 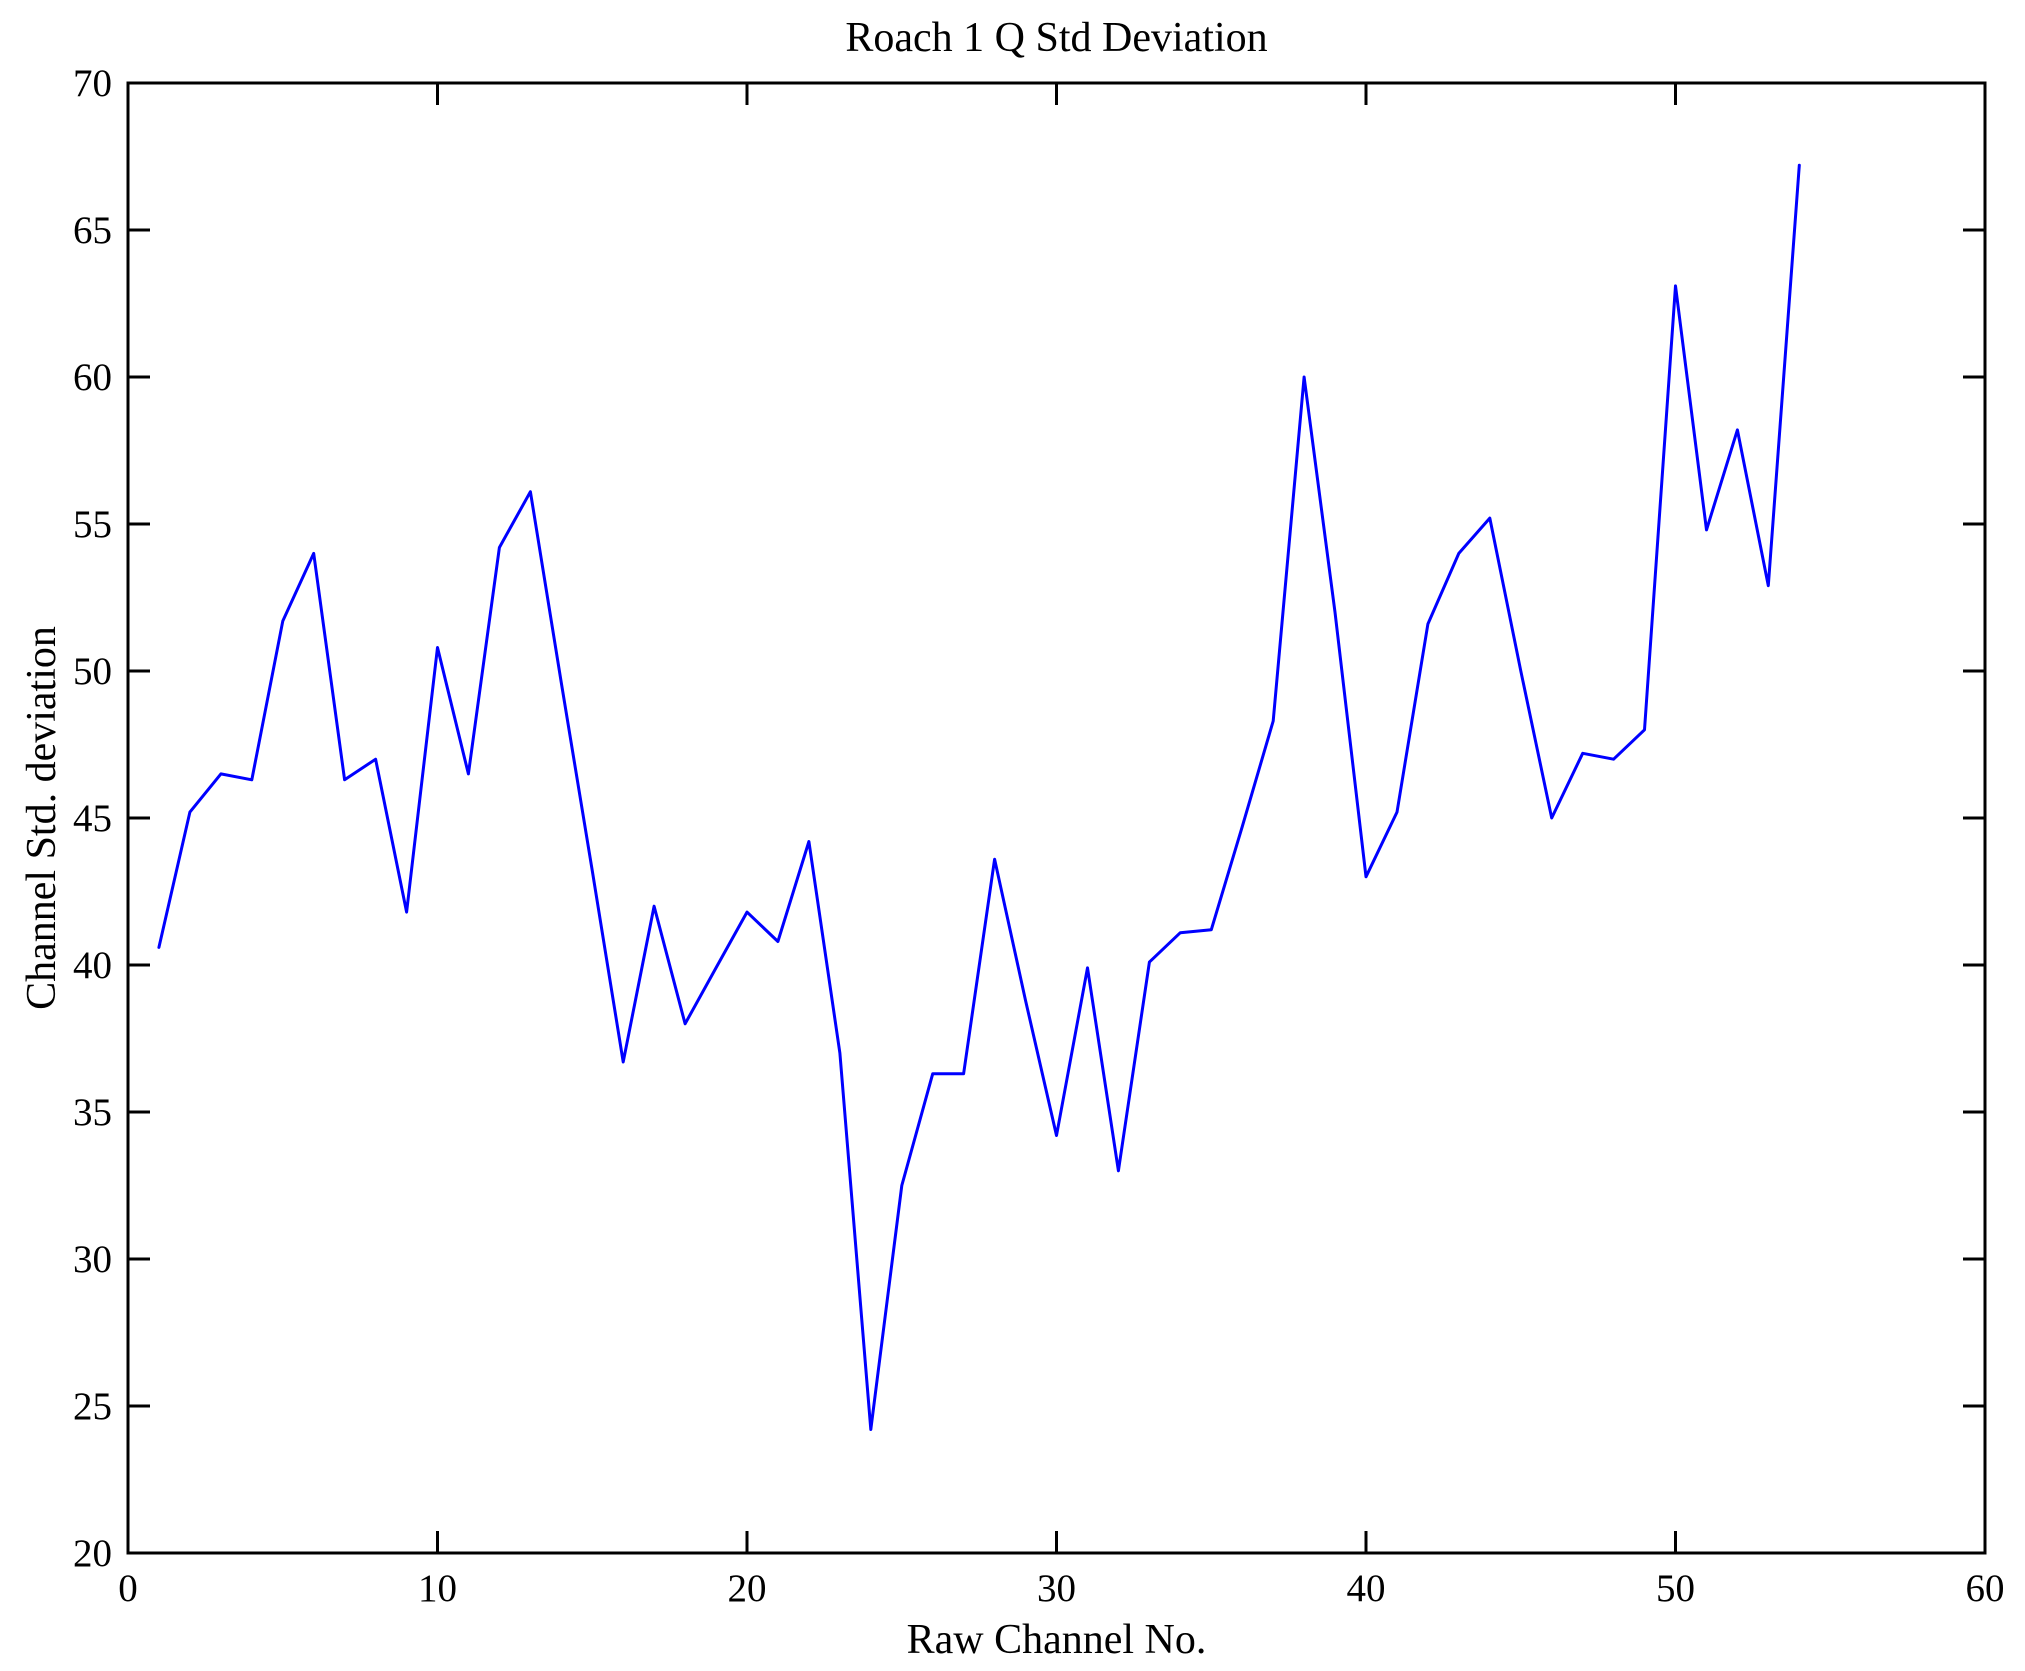 What do you see at coordinates (1985, 1588) in the screenshot?
I see `x-tick-label: 60` at bounding box center [1985, 1588].